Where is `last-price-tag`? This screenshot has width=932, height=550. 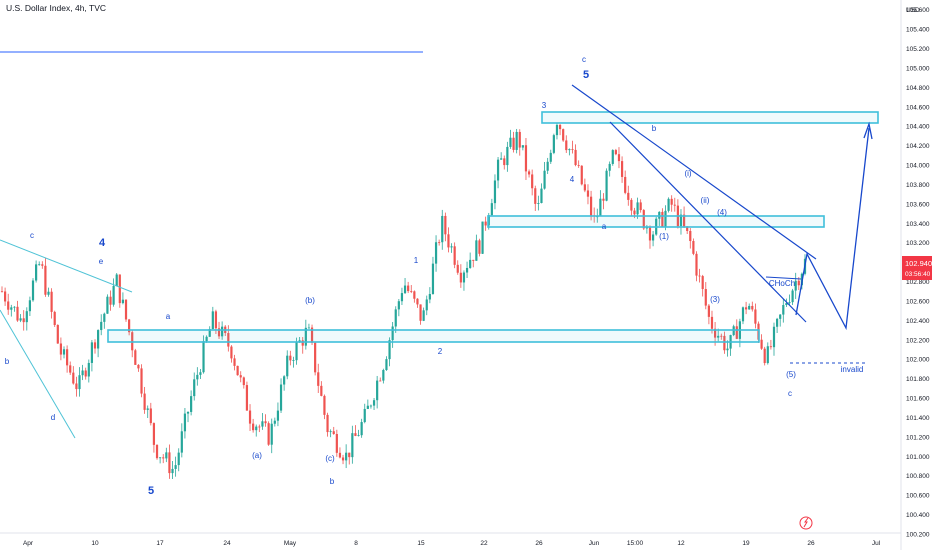 last-price-tag is located at coordinates (917, 268).